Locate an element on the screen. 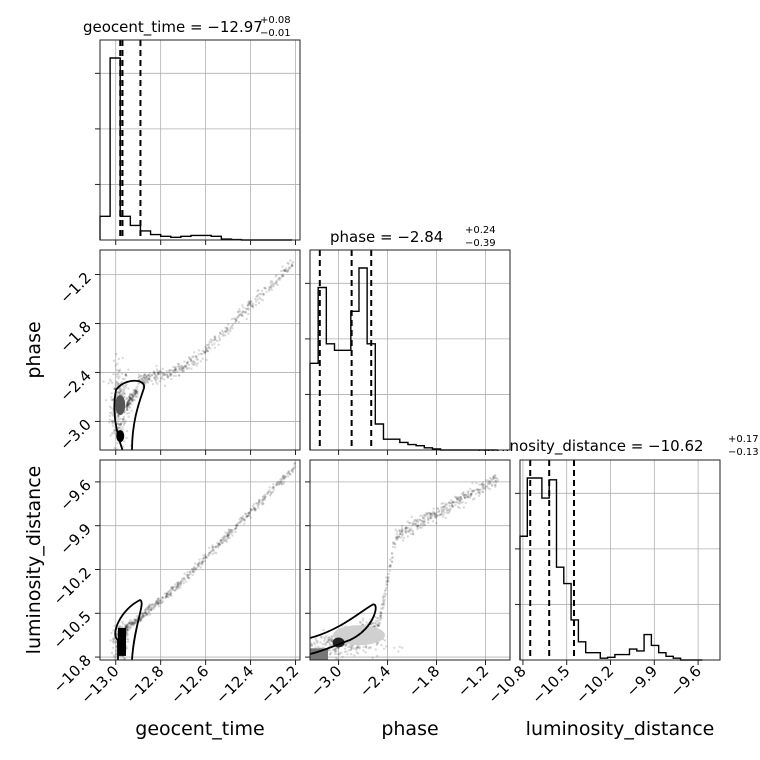  contour-line is located at coordinates (128, 630).